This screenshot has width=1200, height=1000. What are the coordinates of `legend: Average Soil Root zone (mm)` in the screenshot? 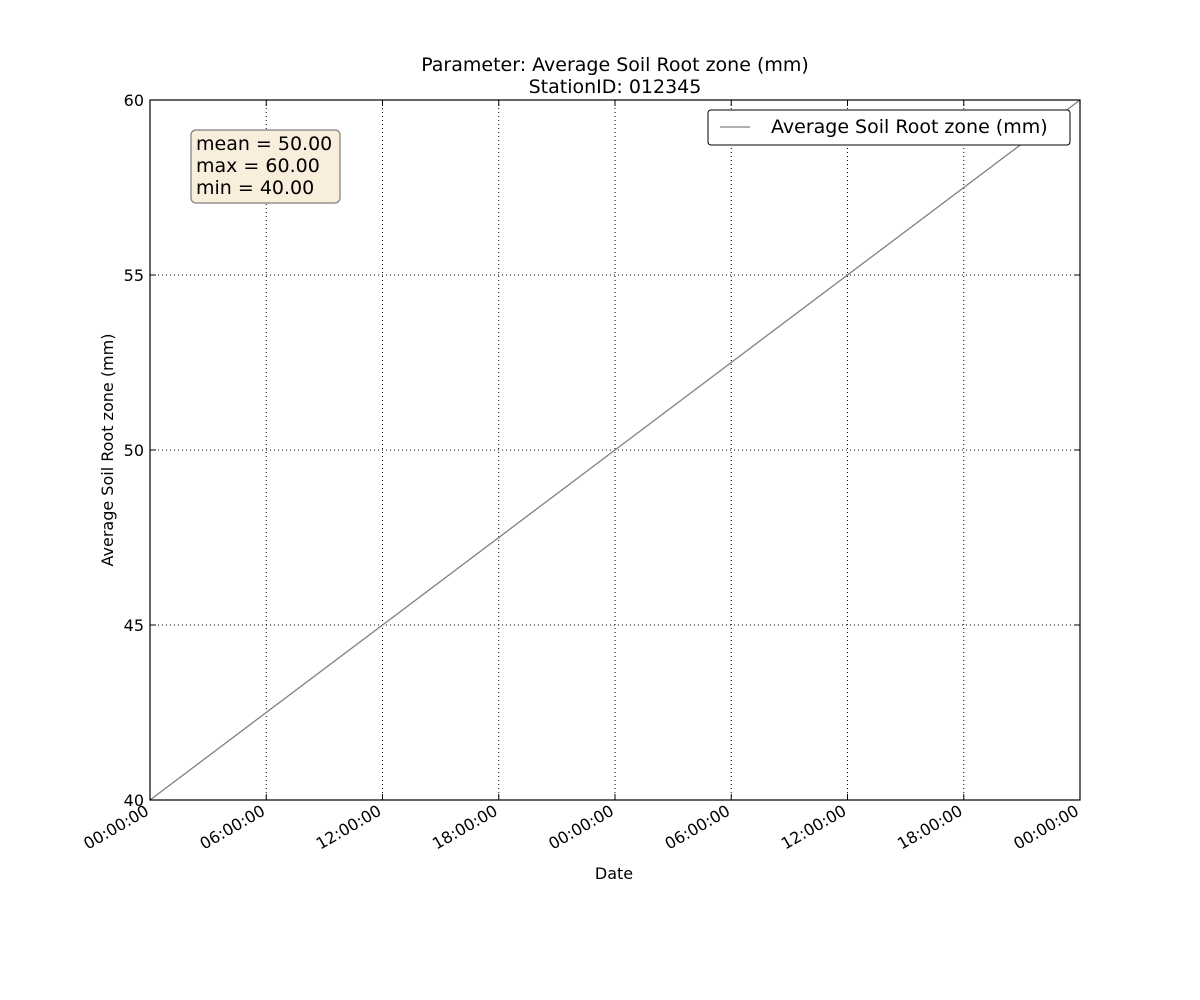 It's located at (889, 127).